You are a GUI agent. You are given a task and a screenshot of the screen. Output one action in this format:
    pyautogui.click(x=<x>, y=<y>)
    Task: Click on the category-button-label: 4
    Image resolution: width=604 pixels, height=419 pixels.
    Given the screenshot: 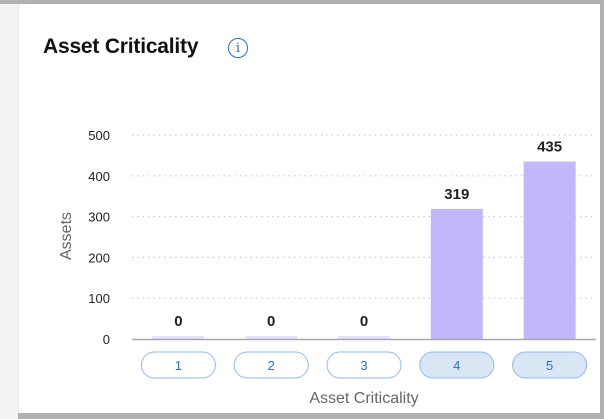 What is the action you would take?
    pyautogui.click(x=456, y=365)
    